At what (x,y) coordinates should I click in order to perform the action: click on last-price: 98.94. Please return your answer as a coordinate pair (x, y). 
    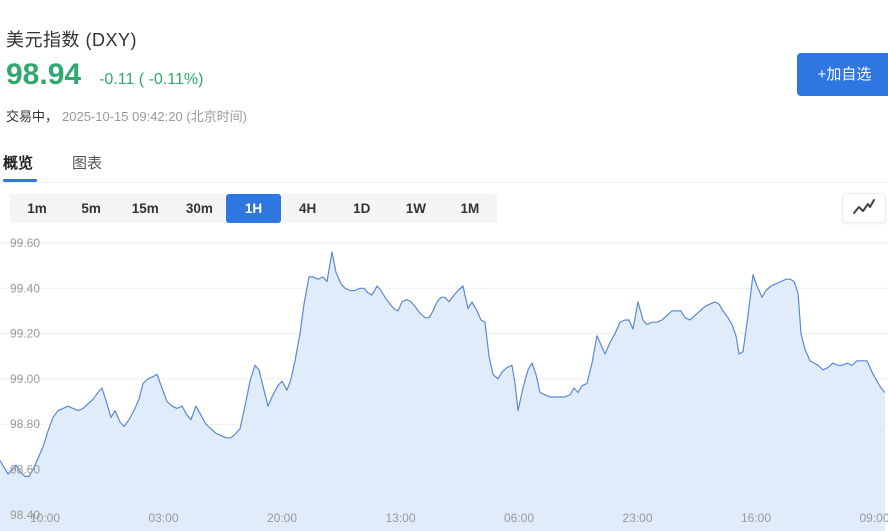
    Looking at the image, I should click on (44, 74).